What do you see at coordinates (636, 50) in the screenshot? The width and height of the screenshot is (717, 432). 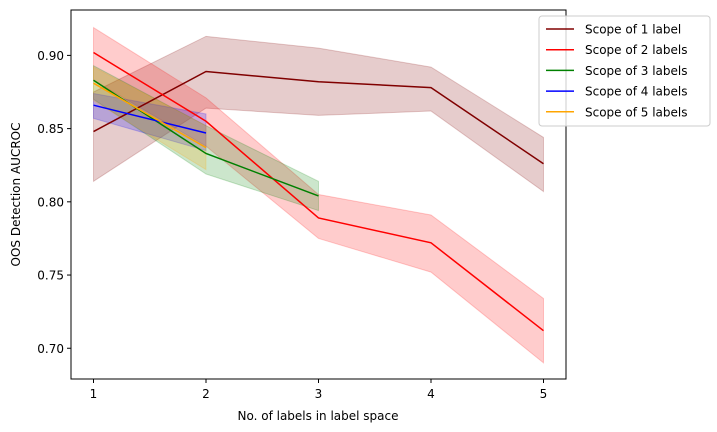 I see `legend-label-series-2: Scope of 2 labels` at bounding box center [636, 50].